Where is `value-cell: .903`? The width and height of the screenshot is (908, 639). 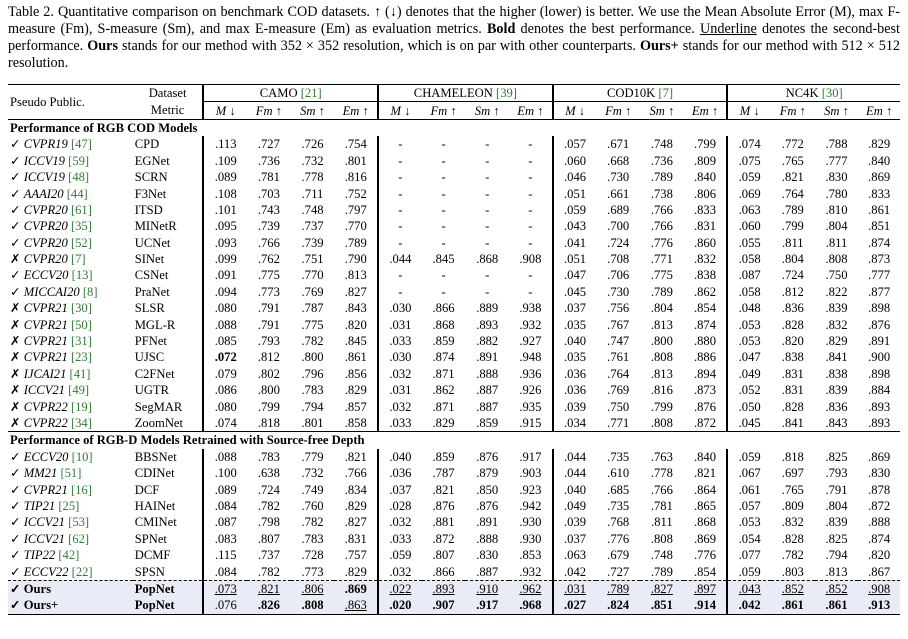 value-cell: .903 is located at coordinates (530, 473).